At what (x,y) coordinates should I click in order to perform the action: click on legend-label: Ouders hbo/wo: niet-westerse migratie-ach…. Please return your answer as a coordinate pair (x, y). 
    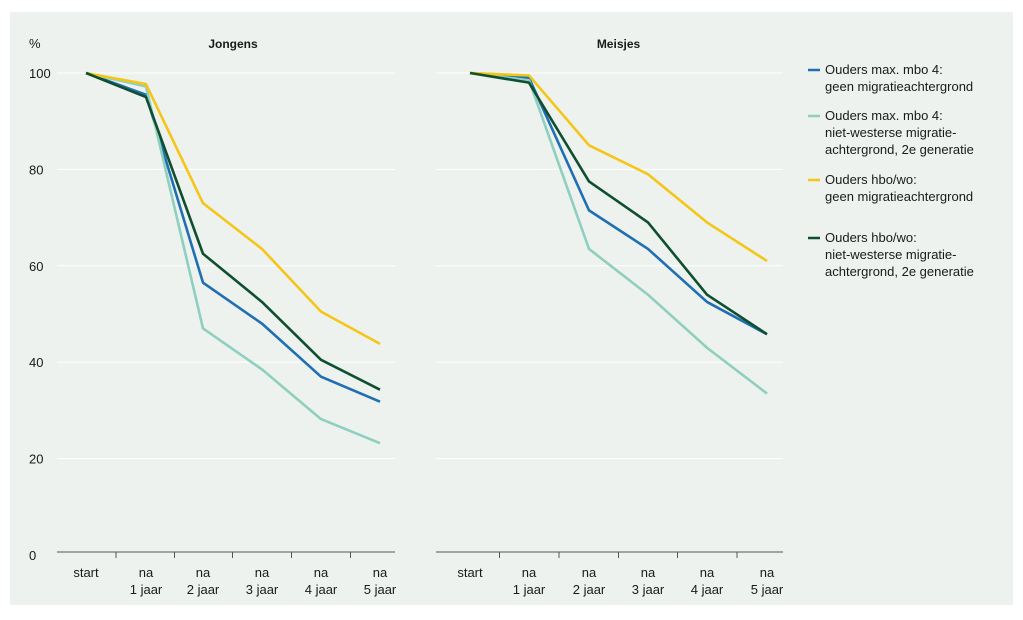
    Looking at the image, I should click on (899, 254).